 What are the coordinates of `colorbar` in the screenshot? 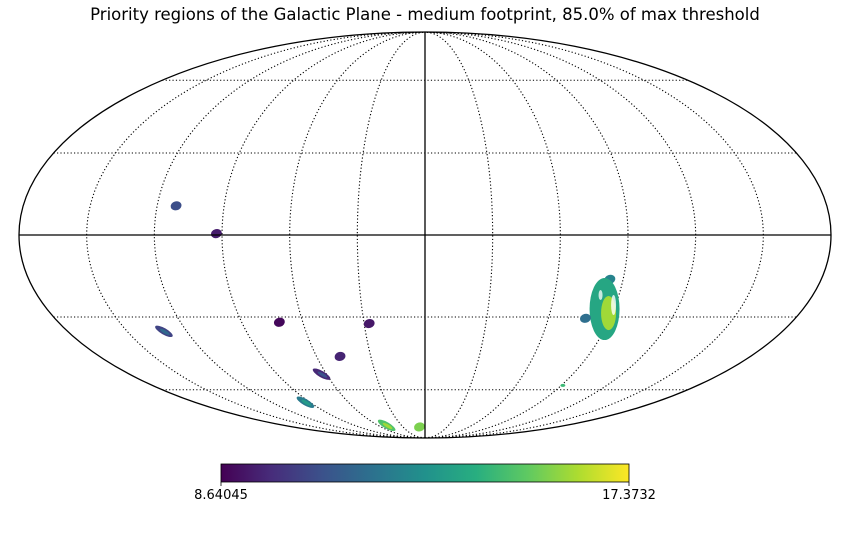 It's located at (425, 473).